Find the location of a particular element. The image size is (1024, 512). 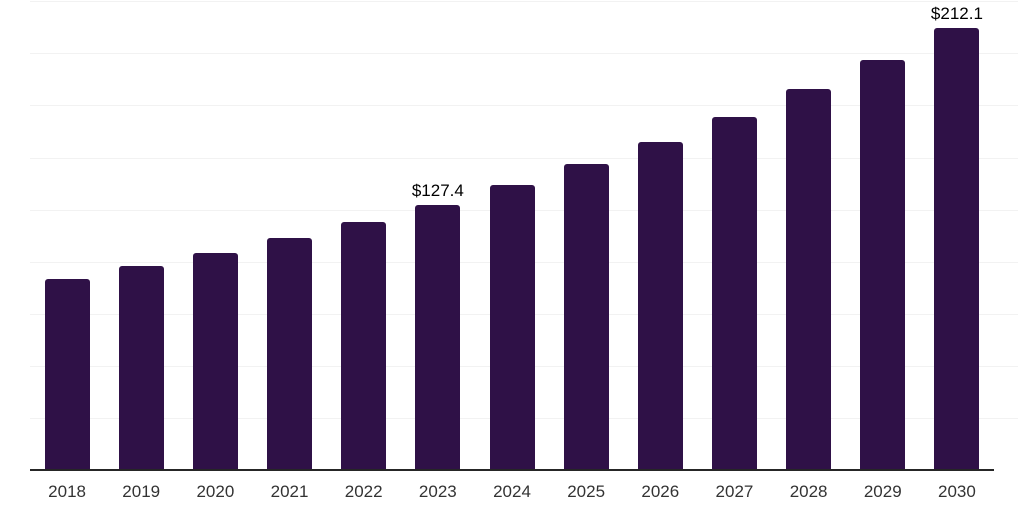

bar-2021 is located at coordinates (290, 353).